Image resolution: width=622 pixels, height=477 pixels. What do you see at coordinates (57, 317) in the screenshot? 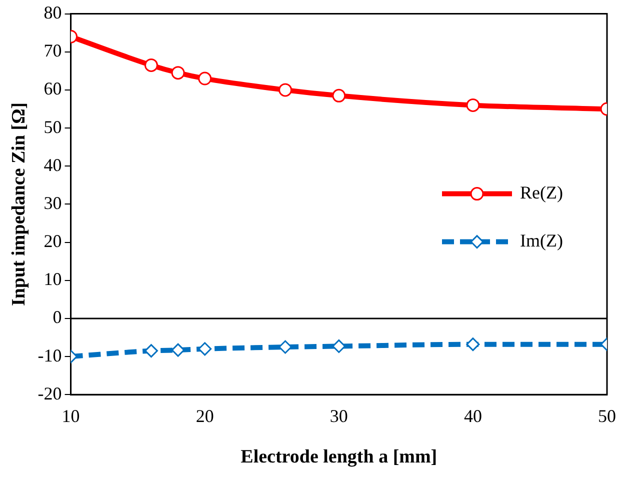
I see `y-tick-label: 0` at bounding box center [57, 317].